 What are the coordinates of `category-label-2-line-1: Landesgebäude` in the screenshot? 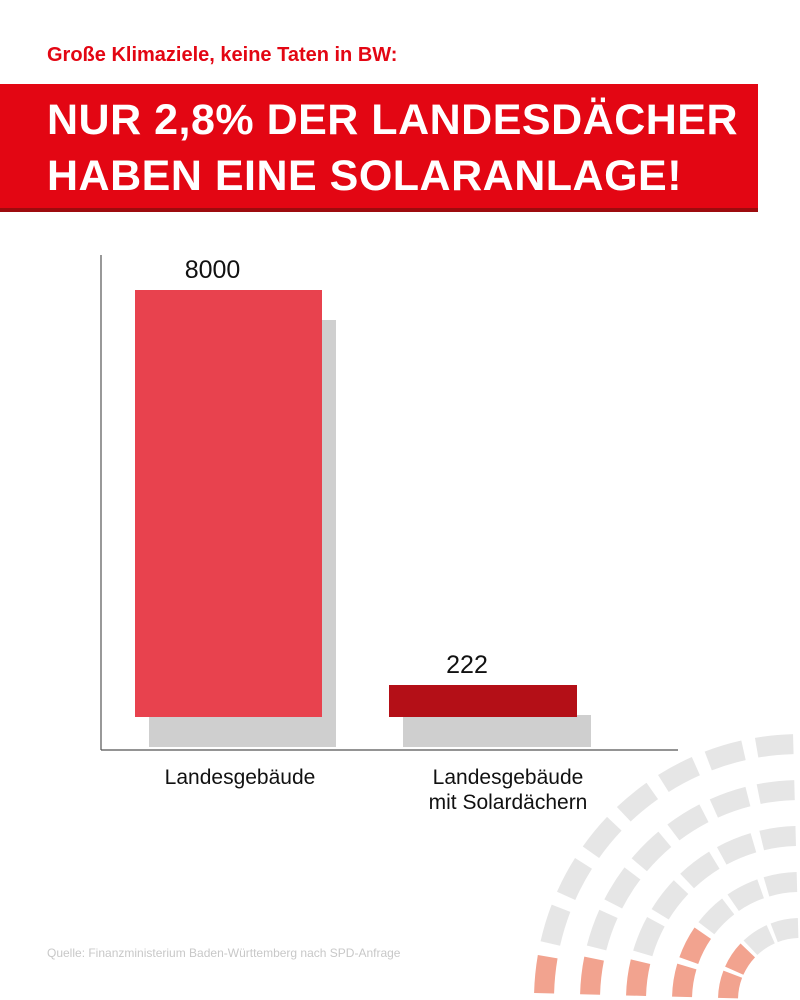 It's located at (508, 777).